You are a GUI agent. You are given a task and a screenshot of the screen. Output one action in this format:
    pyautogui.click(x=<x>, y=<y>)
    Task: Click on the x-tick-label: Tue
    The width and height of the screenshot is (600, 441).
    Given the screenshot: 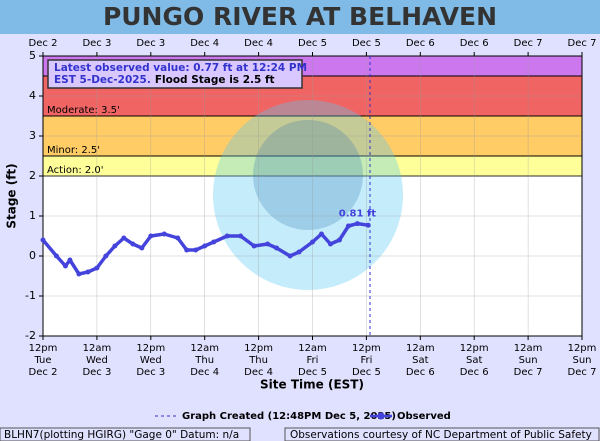 What is the action you would take?
    pyautogui.click(x=42, y=360)
    